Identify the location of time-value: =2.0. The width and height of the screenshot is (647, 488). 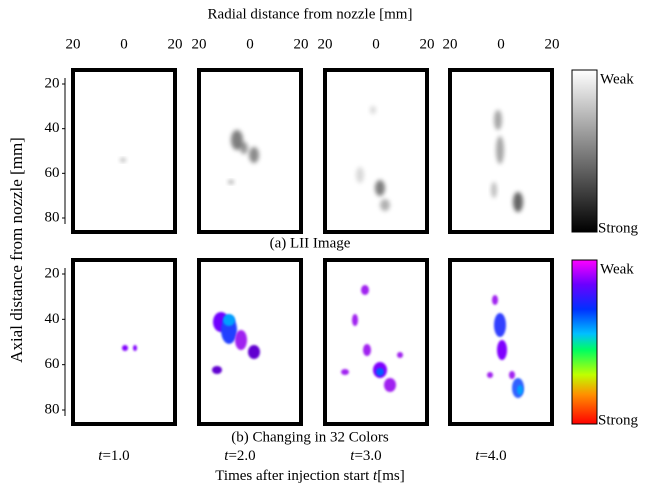
(241, 456).